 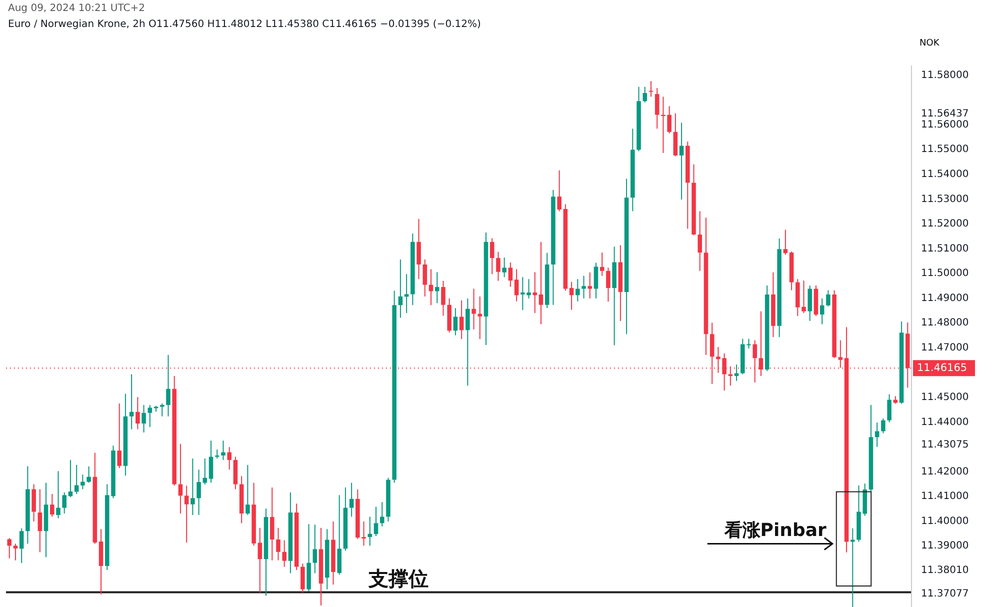 What do you see at coordinates (945, 546) in the screenshot?
I see `y-tick-label: 11.39000` at bounding box center [945, 546].